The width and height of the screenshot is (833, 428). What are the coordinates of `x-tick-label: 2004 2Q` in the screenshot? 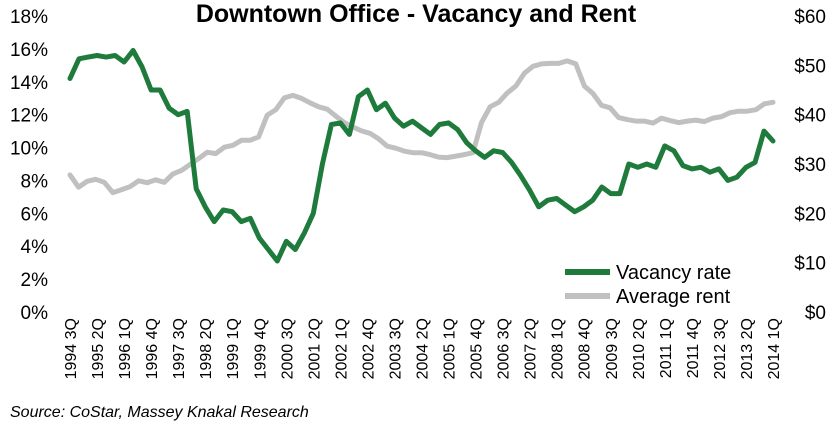 It's located at (423, 348).